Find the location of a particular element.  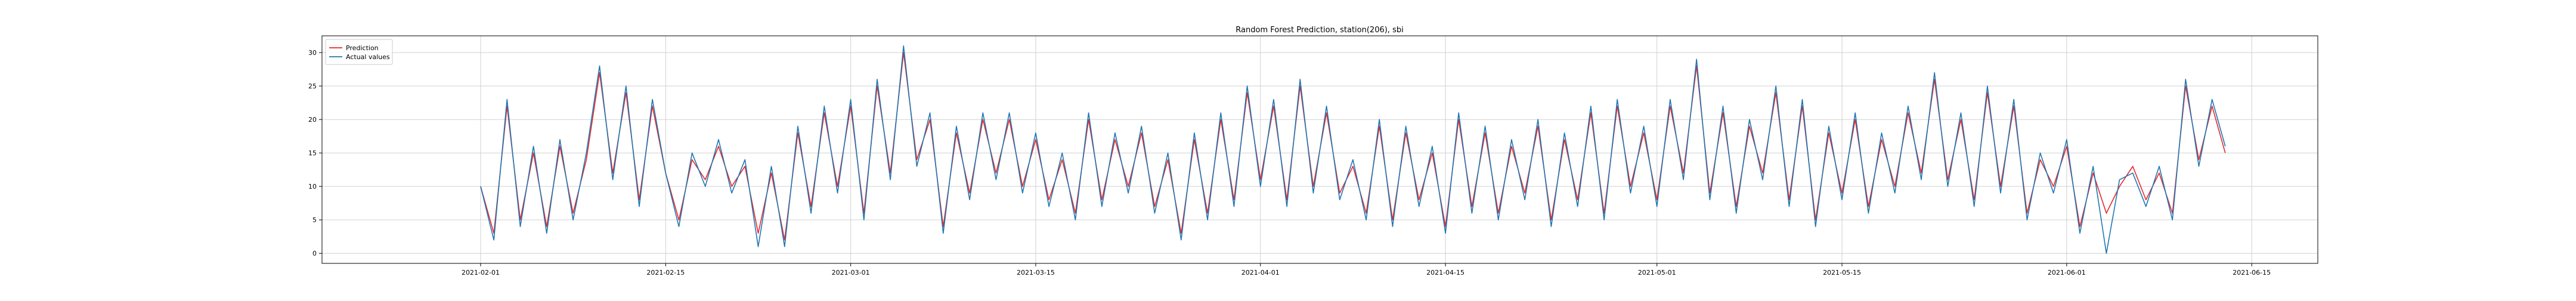

x-tick-label: 2021-04-01 is located at coordinates (1261, 273).